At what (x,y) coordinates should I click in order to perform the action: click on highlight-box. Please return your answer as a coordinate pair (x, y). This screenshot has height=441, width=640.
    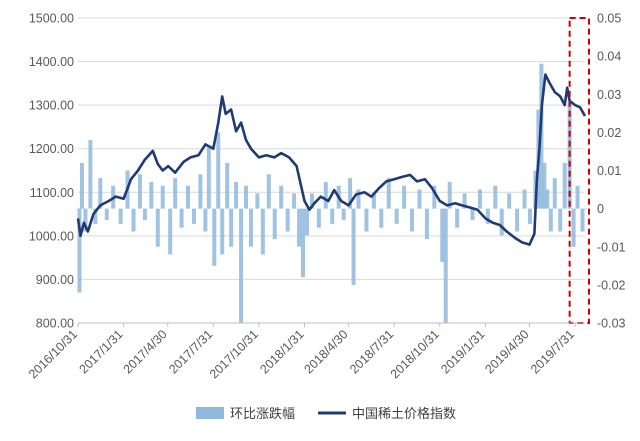
    Looking at the image, I should click on (579, 170).